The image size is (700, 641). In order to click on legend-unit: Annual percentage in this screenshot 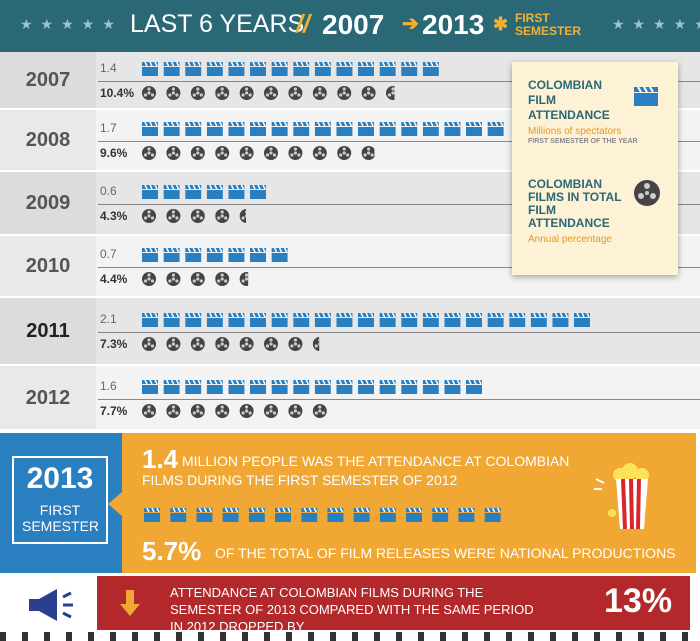, I will do `click(570, 239)`.